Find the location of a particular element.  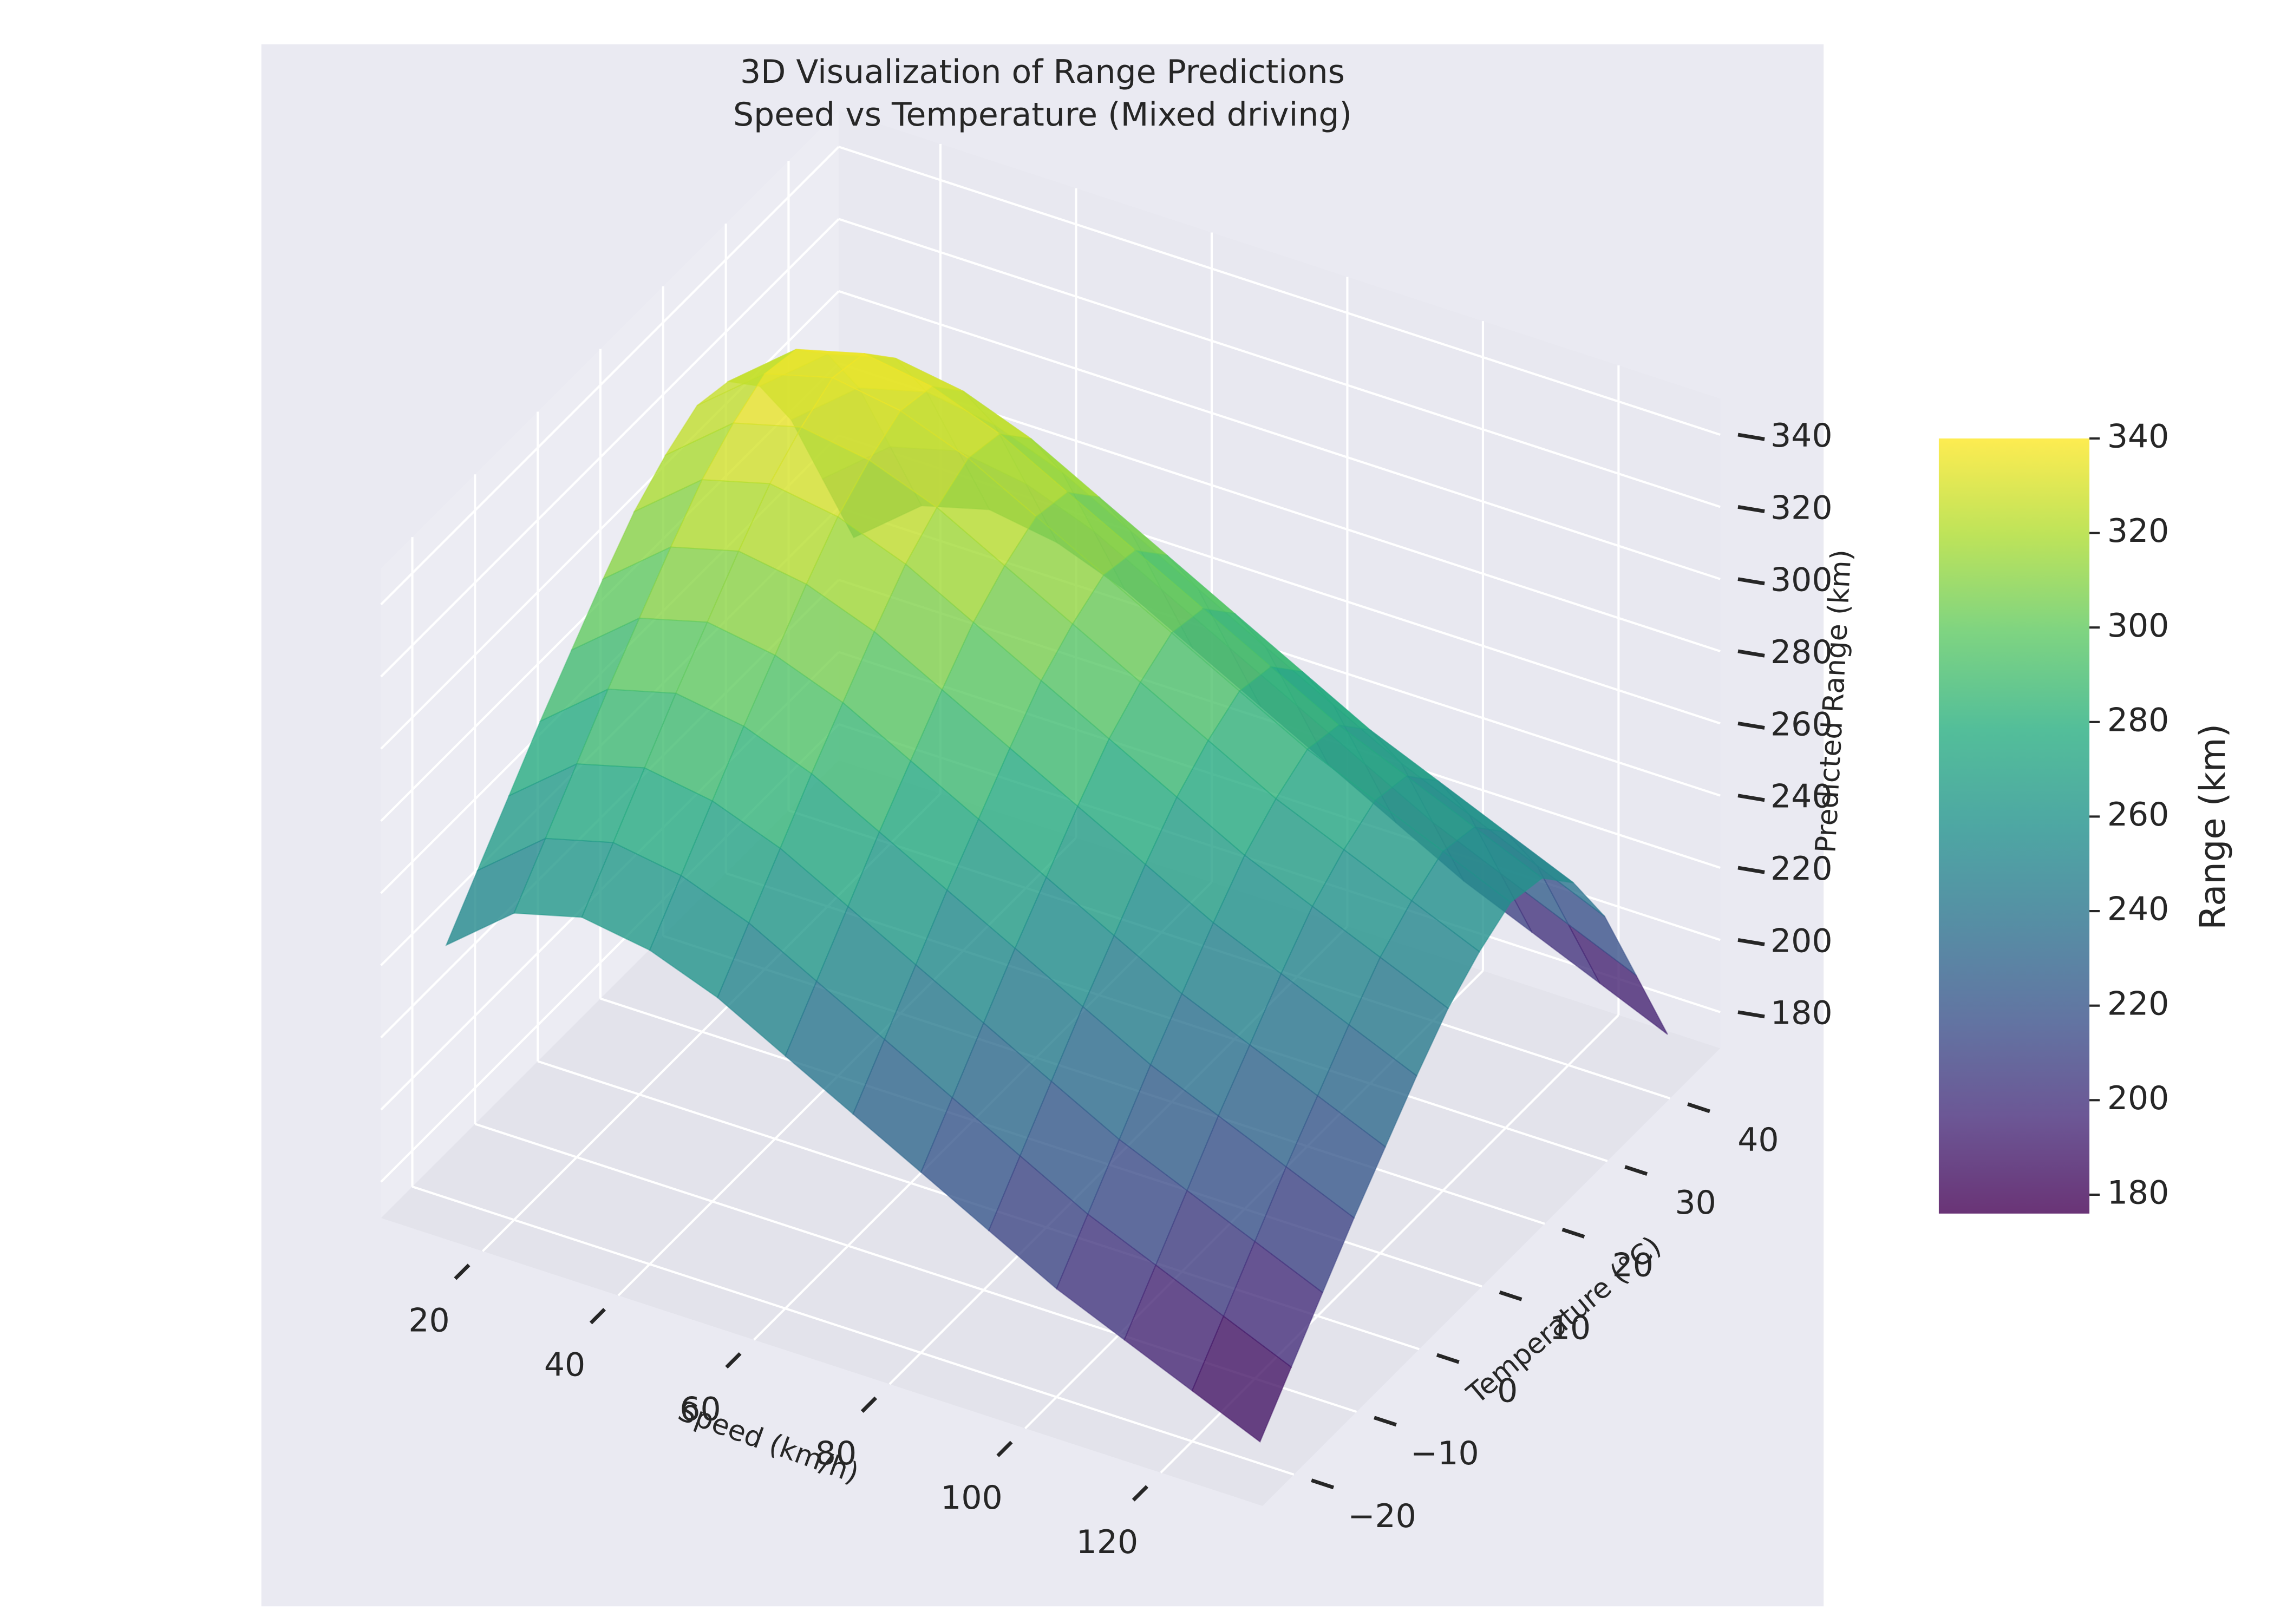

colorbar-tick-label: 180 is located at coordinates (2139, 1193).